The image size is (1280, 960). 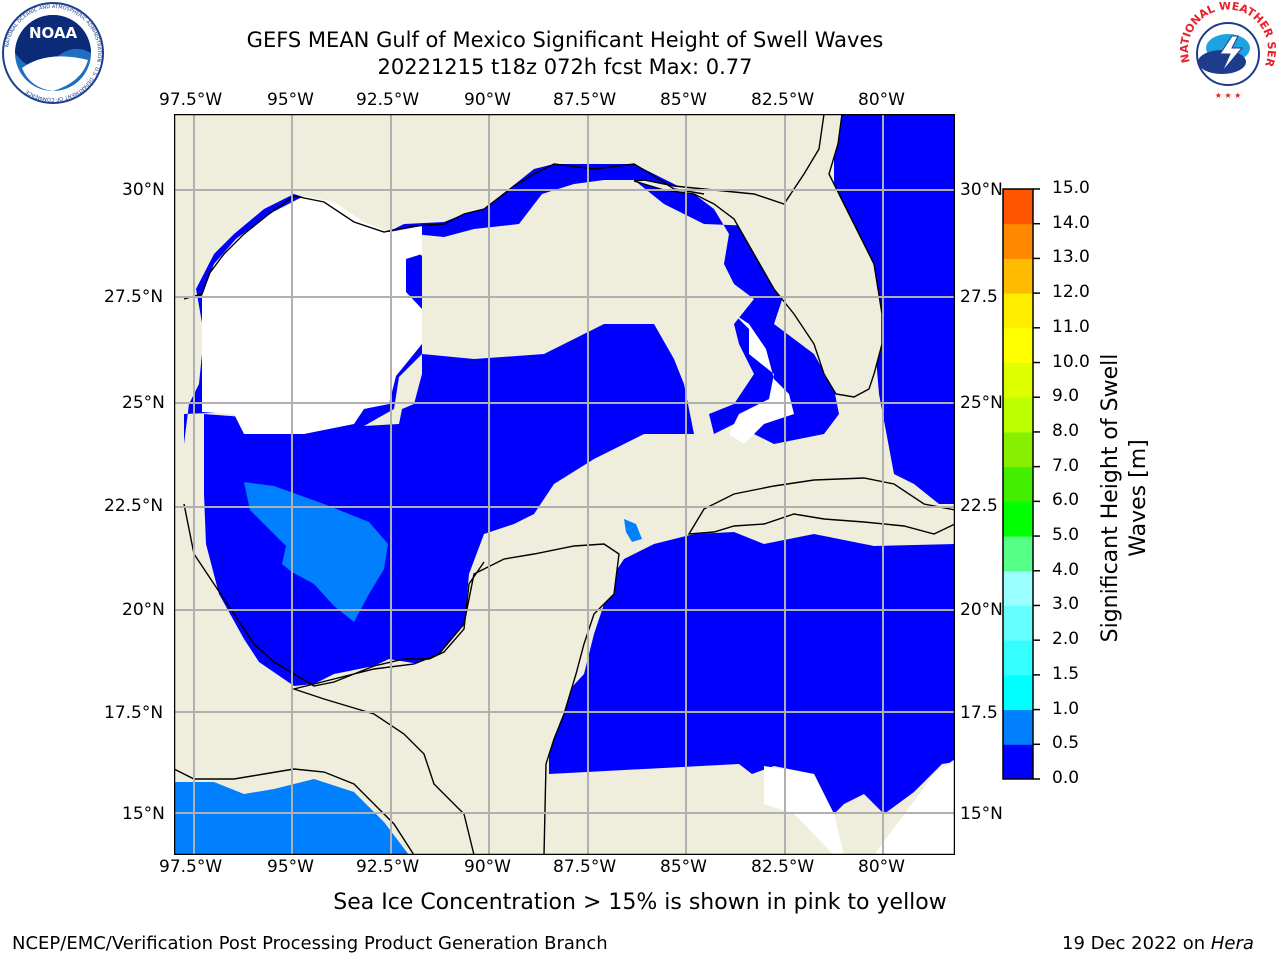 What do you see at coordinates (1066, 396) in the screenshot?
I see `colorbar-tick-label: 9.0` at bounding box center [1066, 396].